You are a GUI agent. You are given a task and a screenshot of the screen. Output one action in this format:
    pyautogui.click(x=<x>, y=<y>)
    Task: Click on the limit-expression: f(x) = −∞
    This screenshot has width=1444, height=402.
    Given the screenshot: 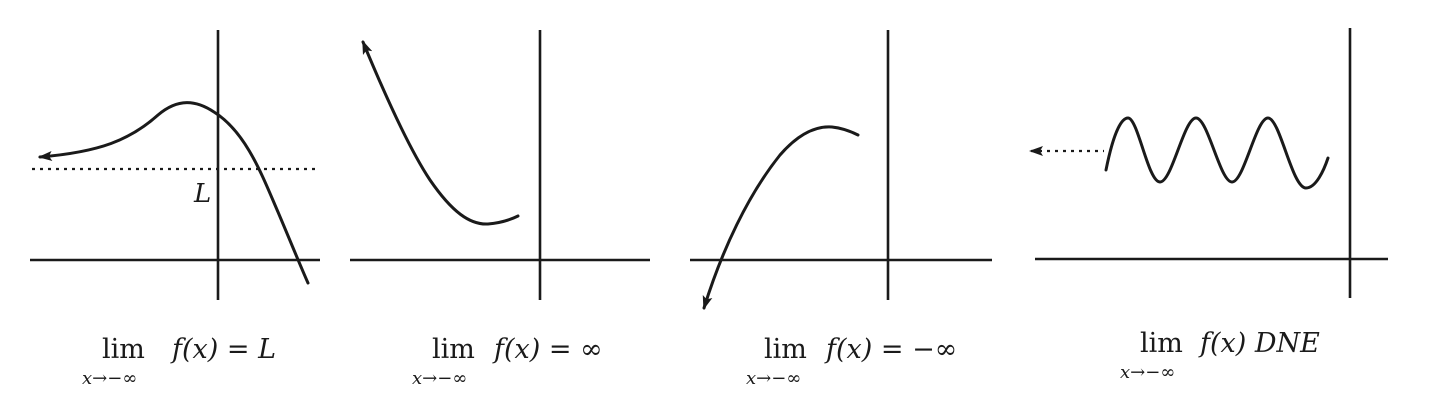 What is the action you would take?
    pyautogui.click(x=890, y=349)
    